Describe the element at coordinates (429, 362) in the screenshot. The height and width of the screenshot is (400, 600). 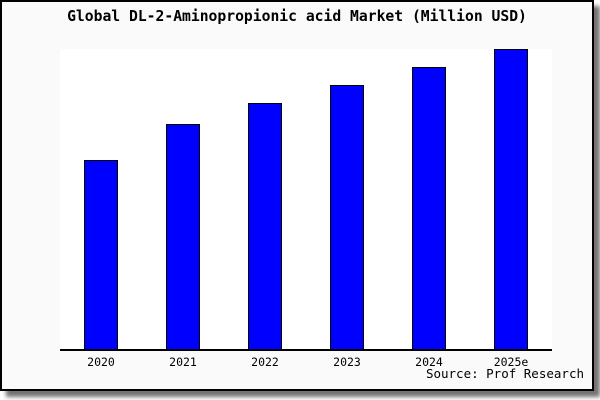
I see `x-tick-label-2024: 2024` at that location.